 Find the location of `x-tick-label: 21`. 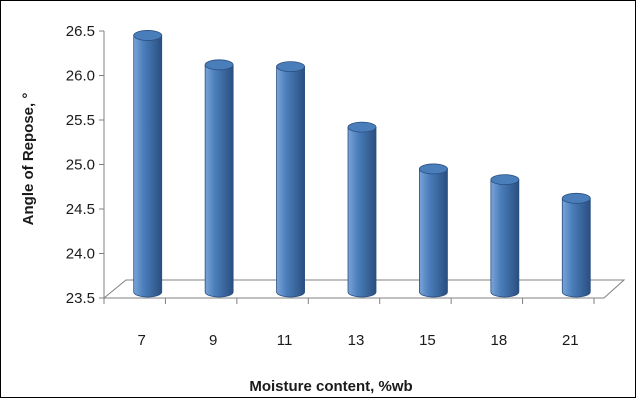

x-tick-label: 21 is located at coordinates (570, 340).